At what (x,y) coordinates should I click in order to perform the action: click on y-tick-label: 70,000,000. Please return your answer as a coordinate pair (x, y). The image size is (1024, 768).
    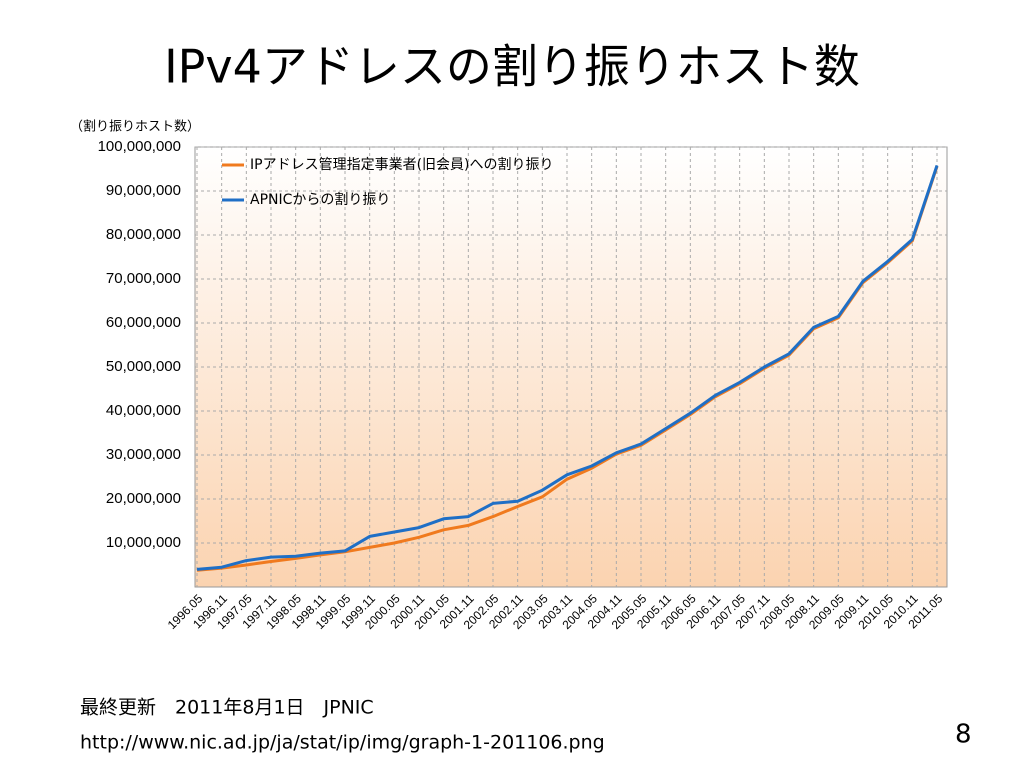
    Looking at the image, I should click on (143, 278).